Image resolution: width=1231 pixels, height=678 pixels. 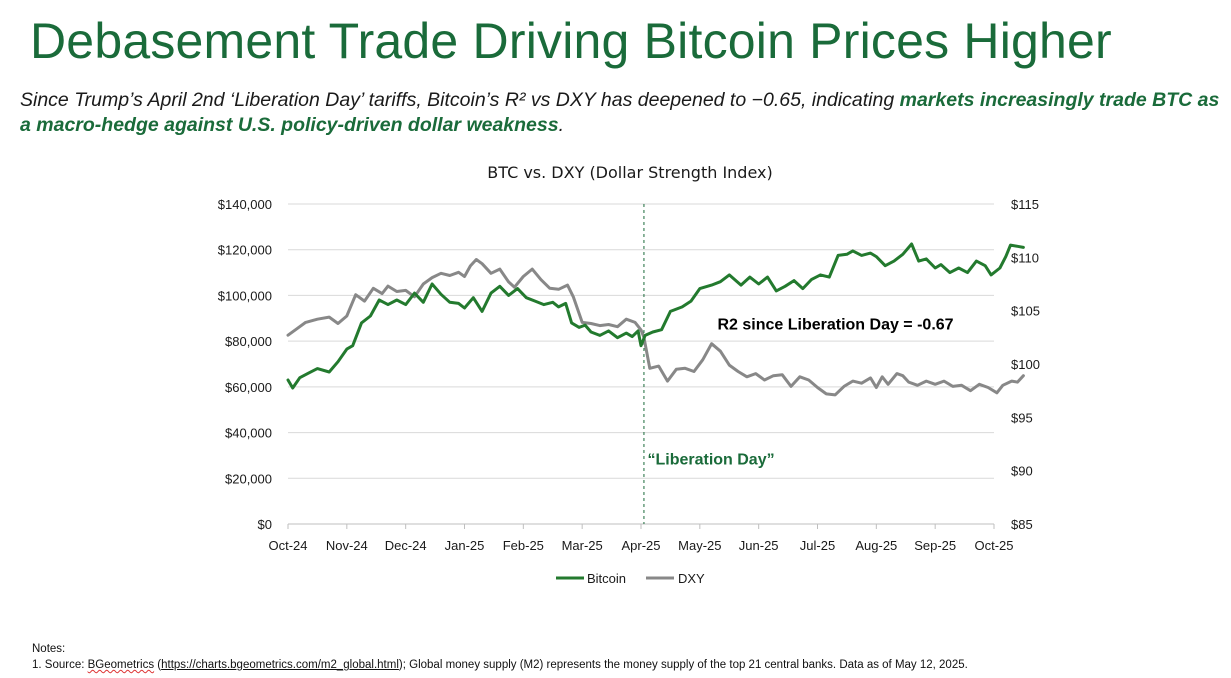 I want to click on notes-heading: Notes:, so click(x=49, y=649).